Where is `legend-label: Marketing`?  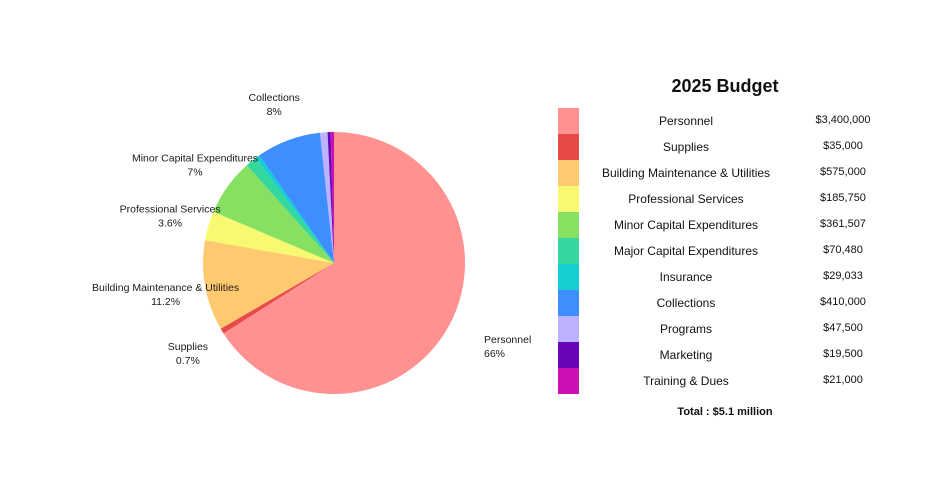 legend-label: Marketing is located at coordinates (686, 355).